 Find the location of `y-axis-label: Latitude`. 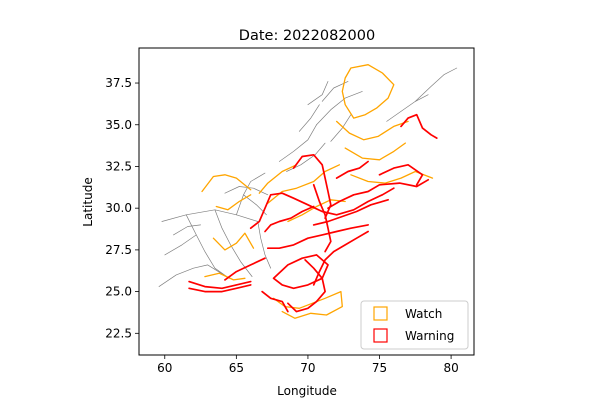

y-axis-label: Latitude is located at coordinates (88, 201).